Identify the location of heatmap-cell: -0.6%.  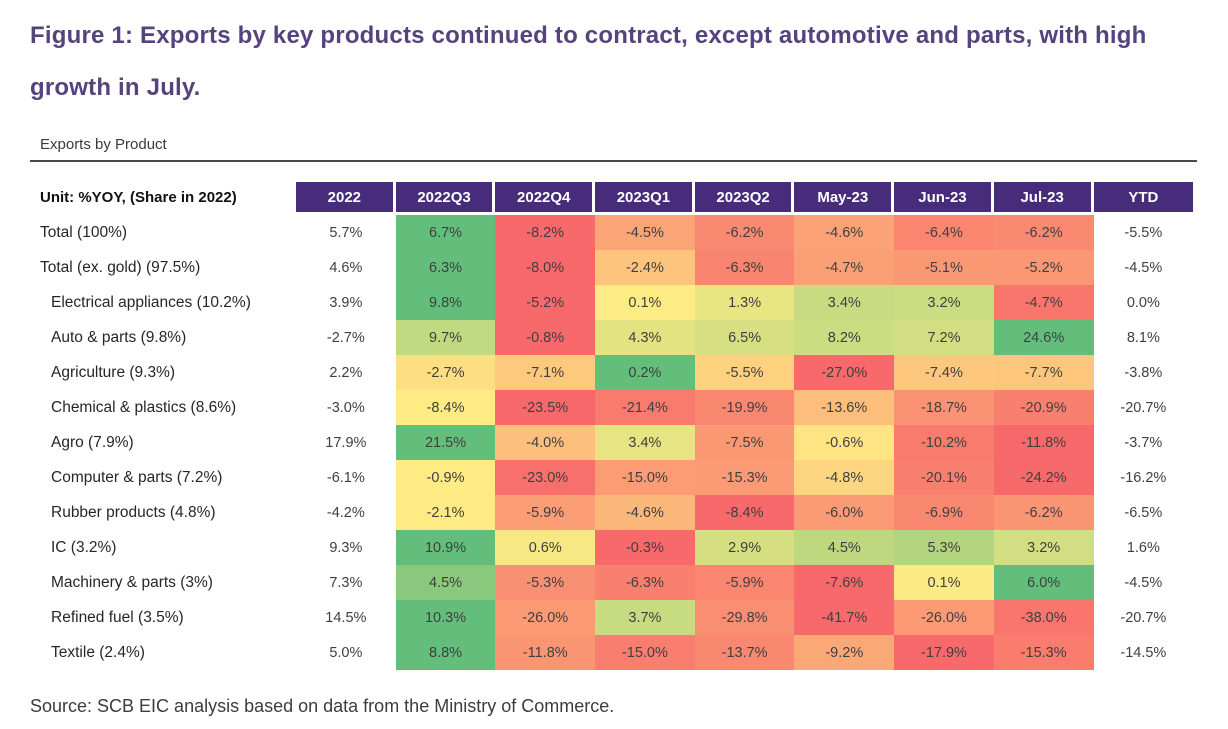
(844, 442).